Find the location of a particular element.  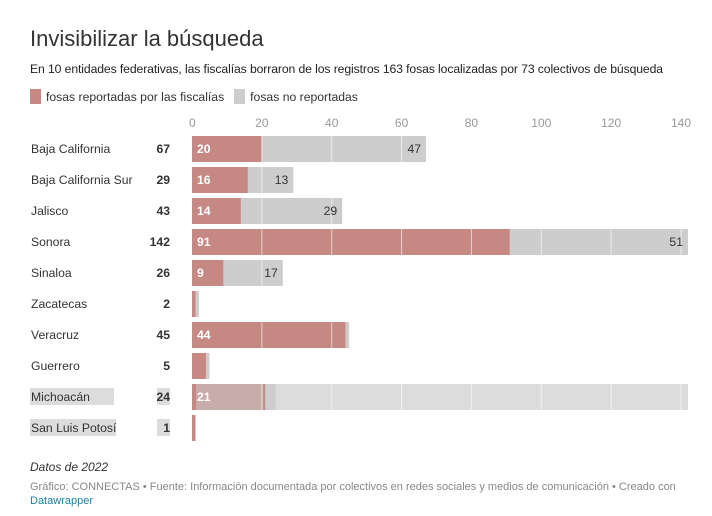

x-tick-label: 80 is located at coordinates (472, 123).